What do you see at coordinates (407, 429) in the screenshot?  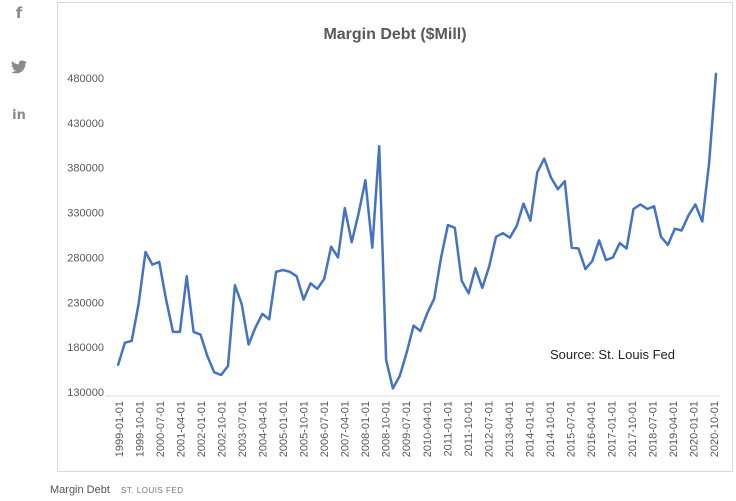 I see `x-tick-label: 2009-07-01` at bounding box center [407, 429].